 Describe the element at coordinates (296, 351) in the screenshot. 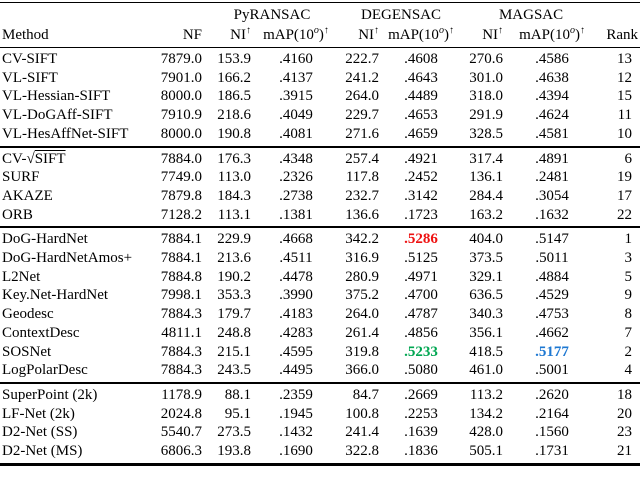

I see `cell-map_py: .4595` at that location.